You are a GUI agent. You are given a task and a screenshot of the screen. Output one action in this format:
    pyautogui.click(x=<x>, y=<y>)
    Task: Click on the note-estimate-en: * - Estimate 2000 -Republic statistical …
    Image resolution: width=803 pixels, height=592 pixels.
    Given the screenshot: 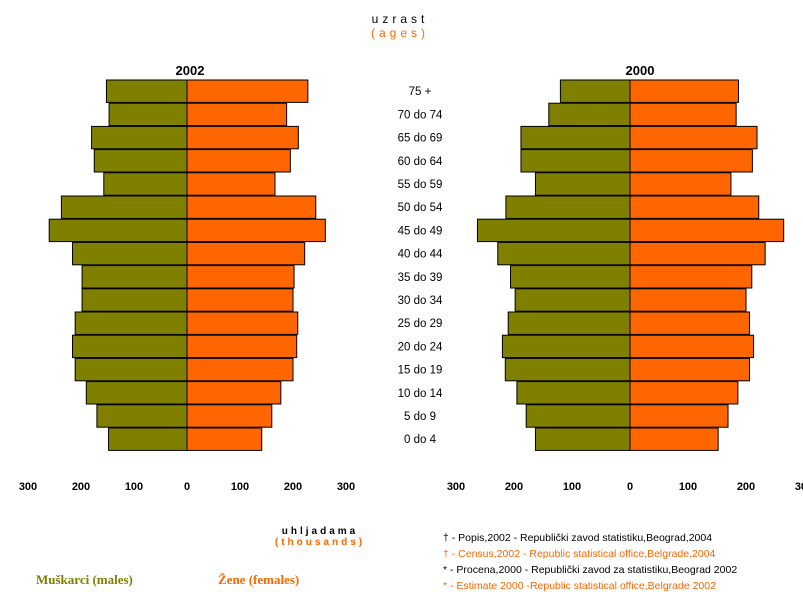 What is the action you would take?
    pyautogui.click(x=579, y=586)
    